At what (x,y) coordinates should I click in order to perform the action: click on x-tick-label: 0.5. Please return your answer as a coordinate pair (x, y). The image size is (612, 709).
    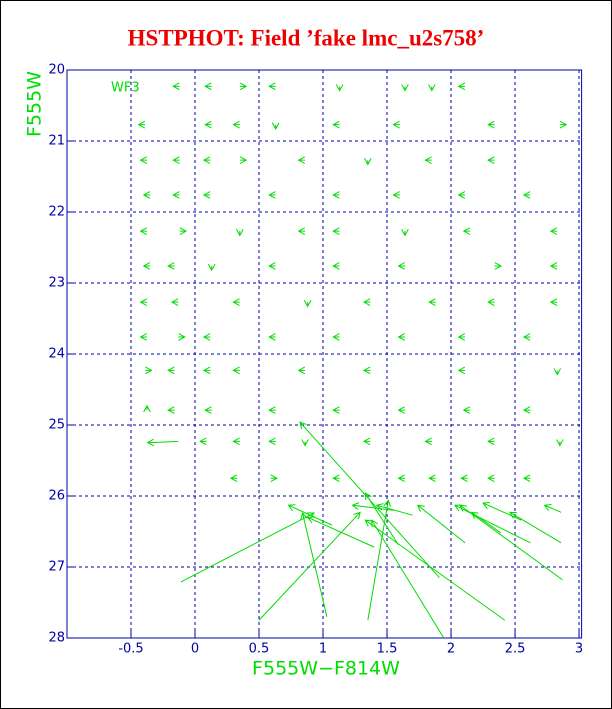
    Looking at the image, I should click on (259, 649).